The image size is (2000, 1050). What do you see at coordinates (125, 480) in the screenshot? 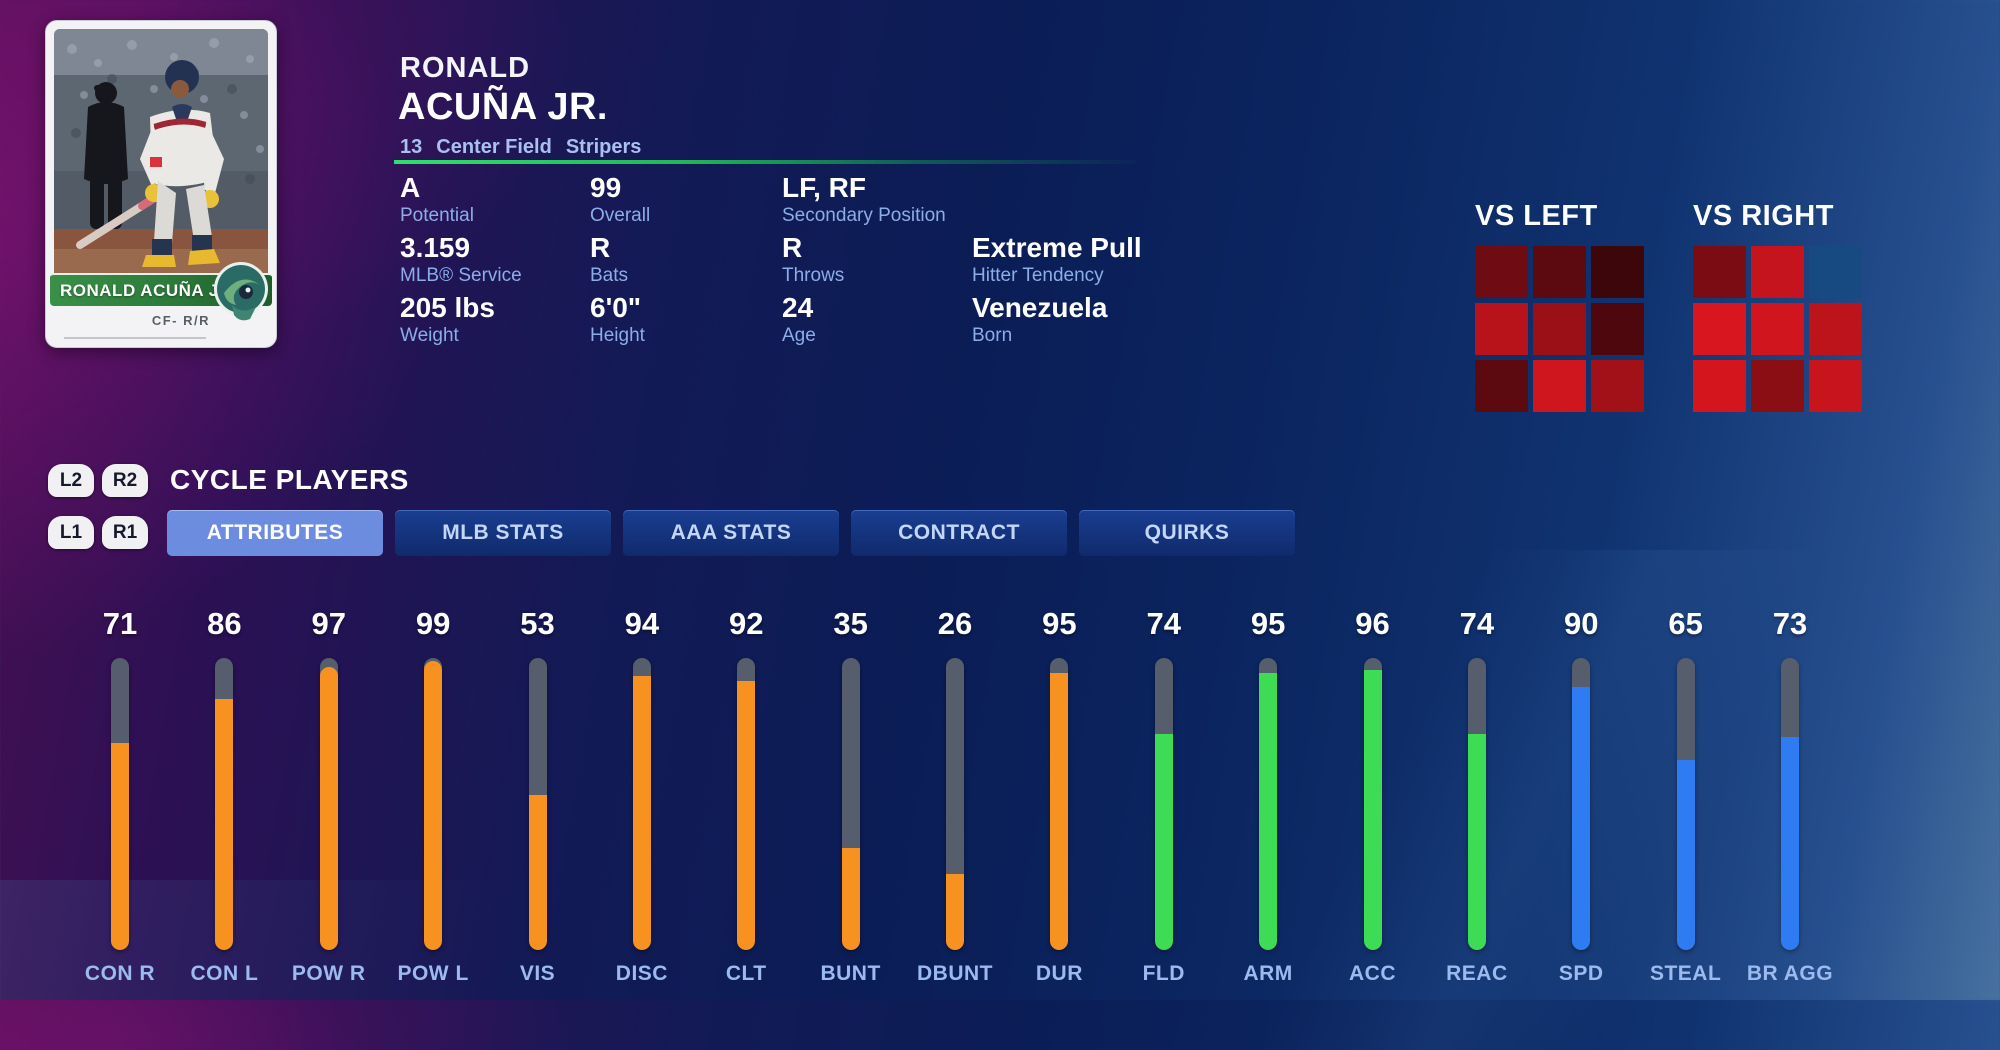
I see `r2-button: R2` at bounding box center [125, 480].